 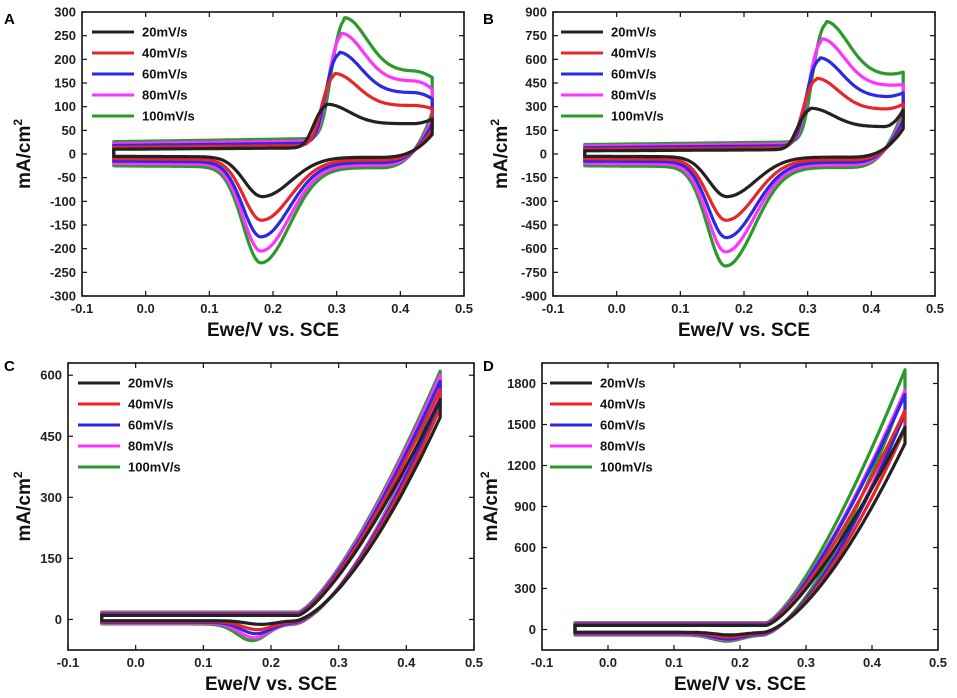 I want to click on y-tick-label: 1500, so click(x=521, y=424).